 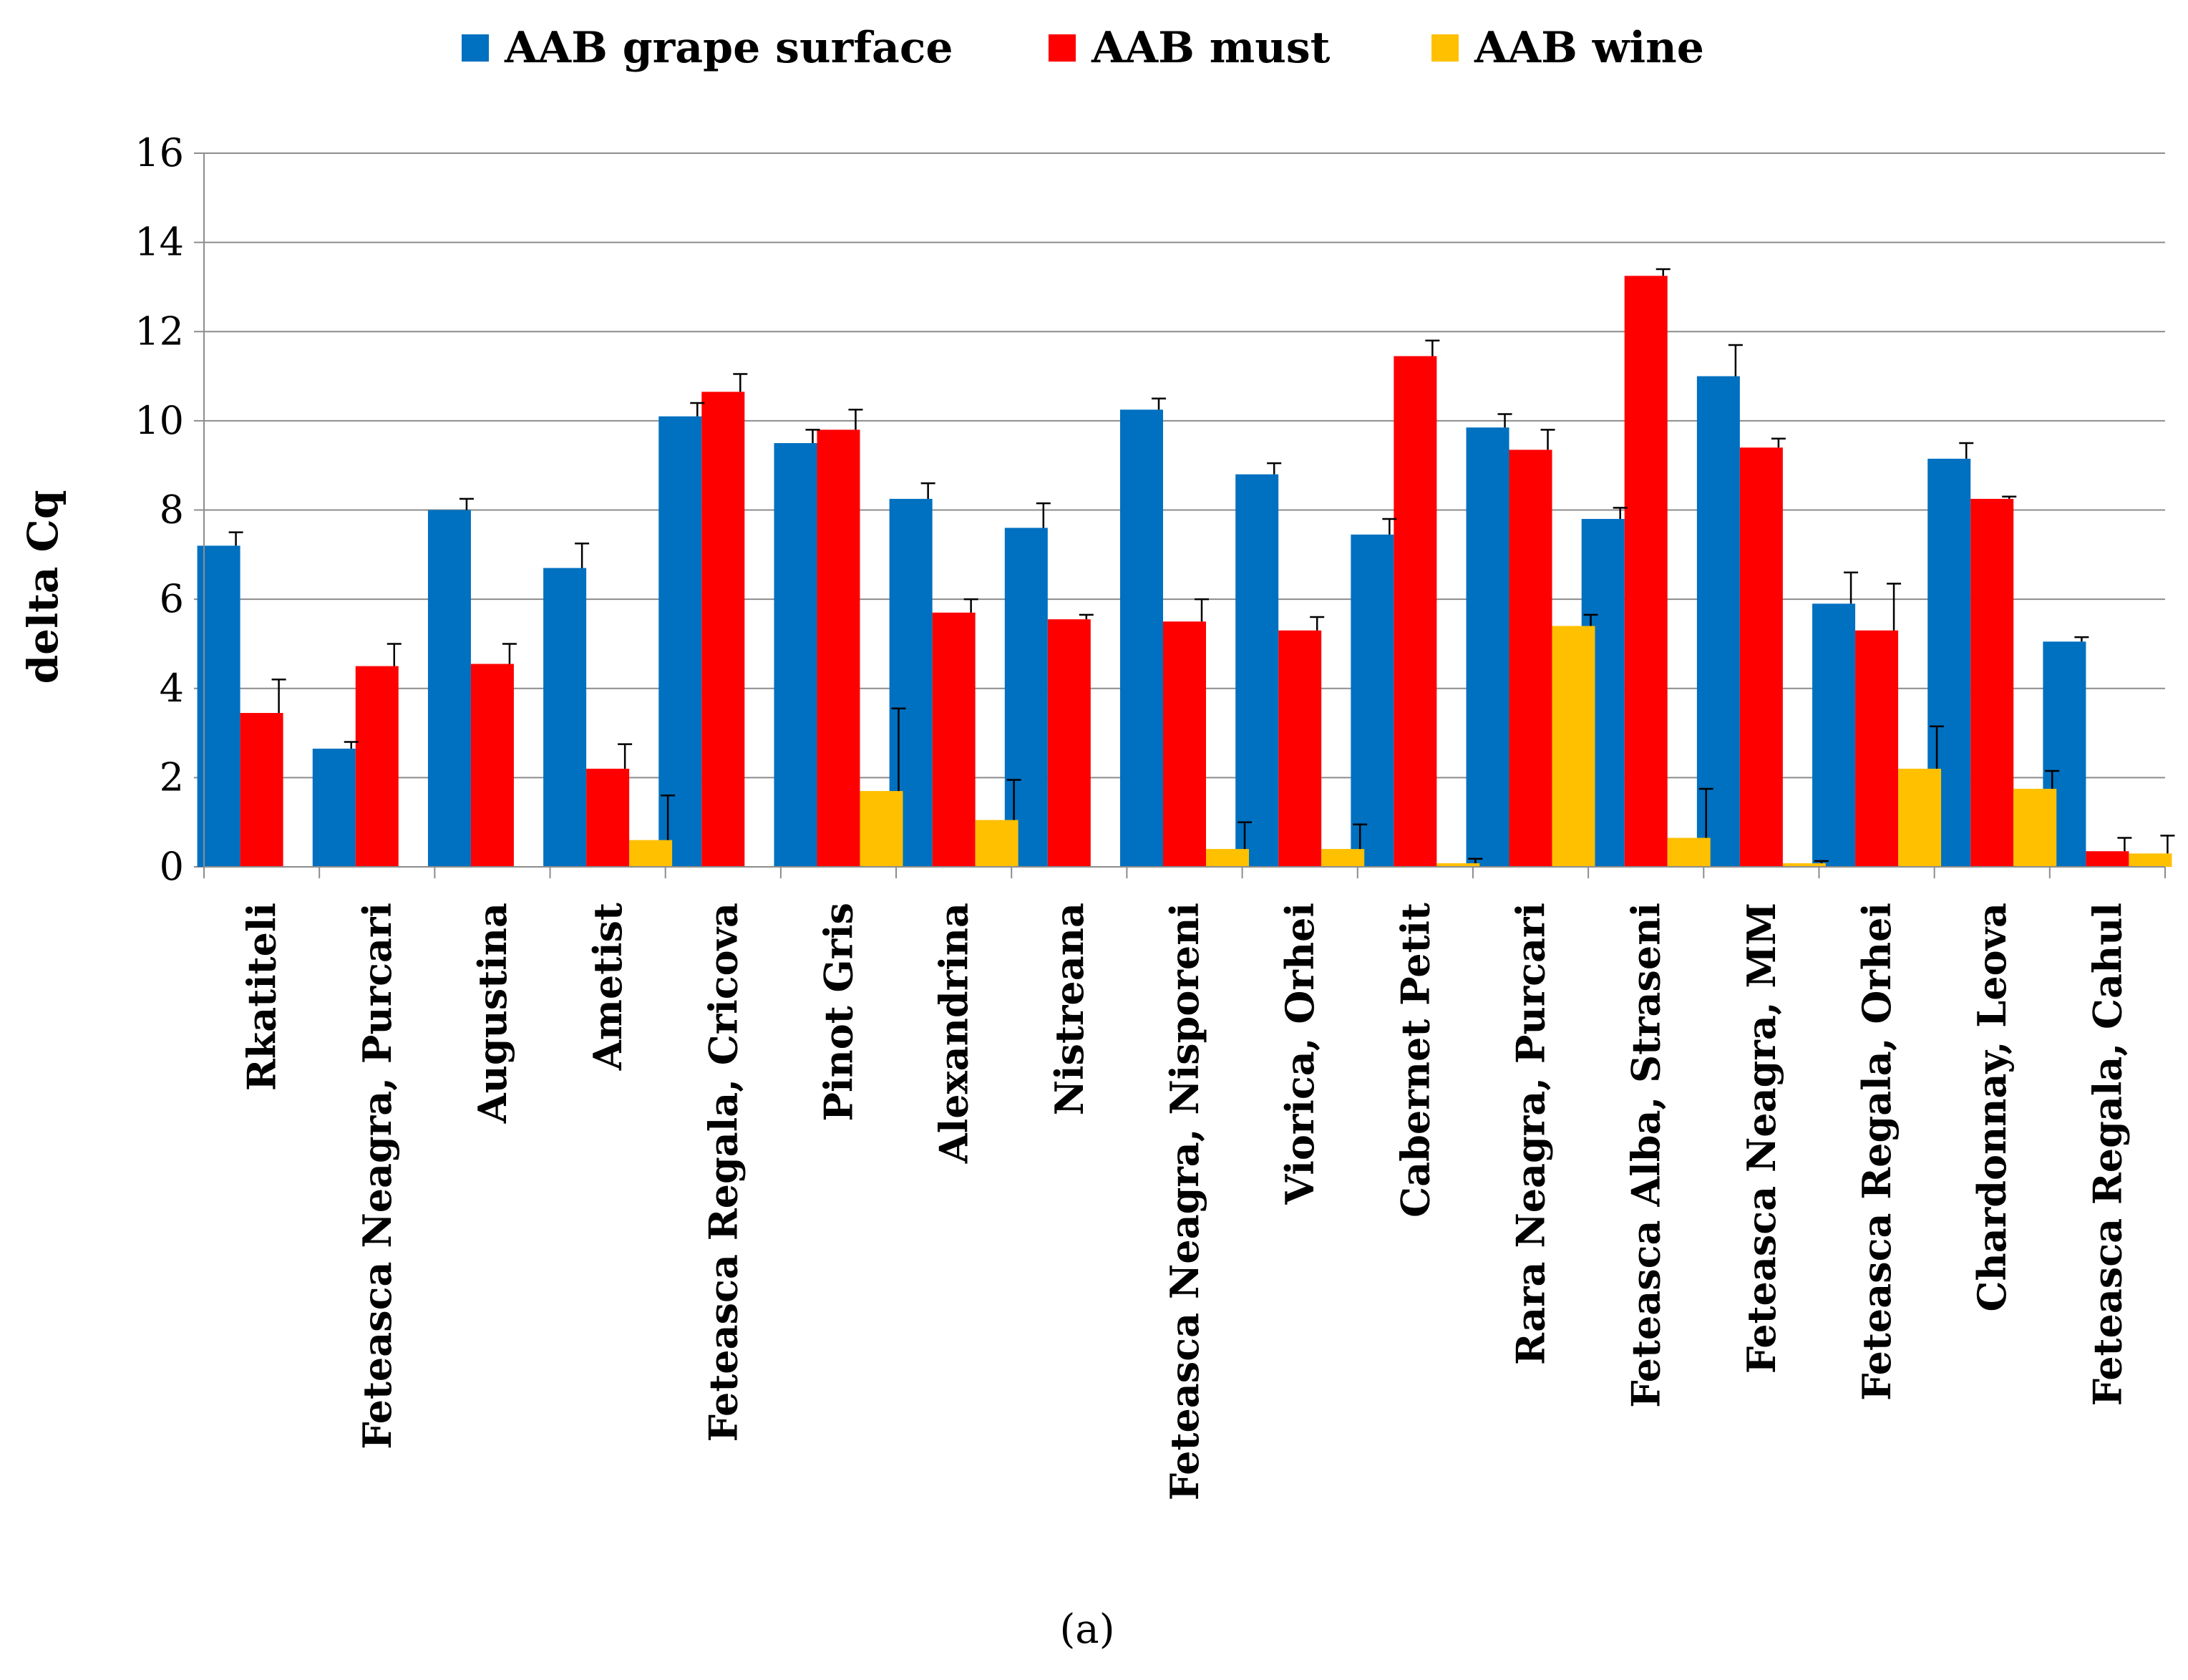 What do you see at coordinates (723, 1172) in the screenshot?
I see `x-category-label: Feteasca Regala, Cricova` at bounding box center [723, 1172].